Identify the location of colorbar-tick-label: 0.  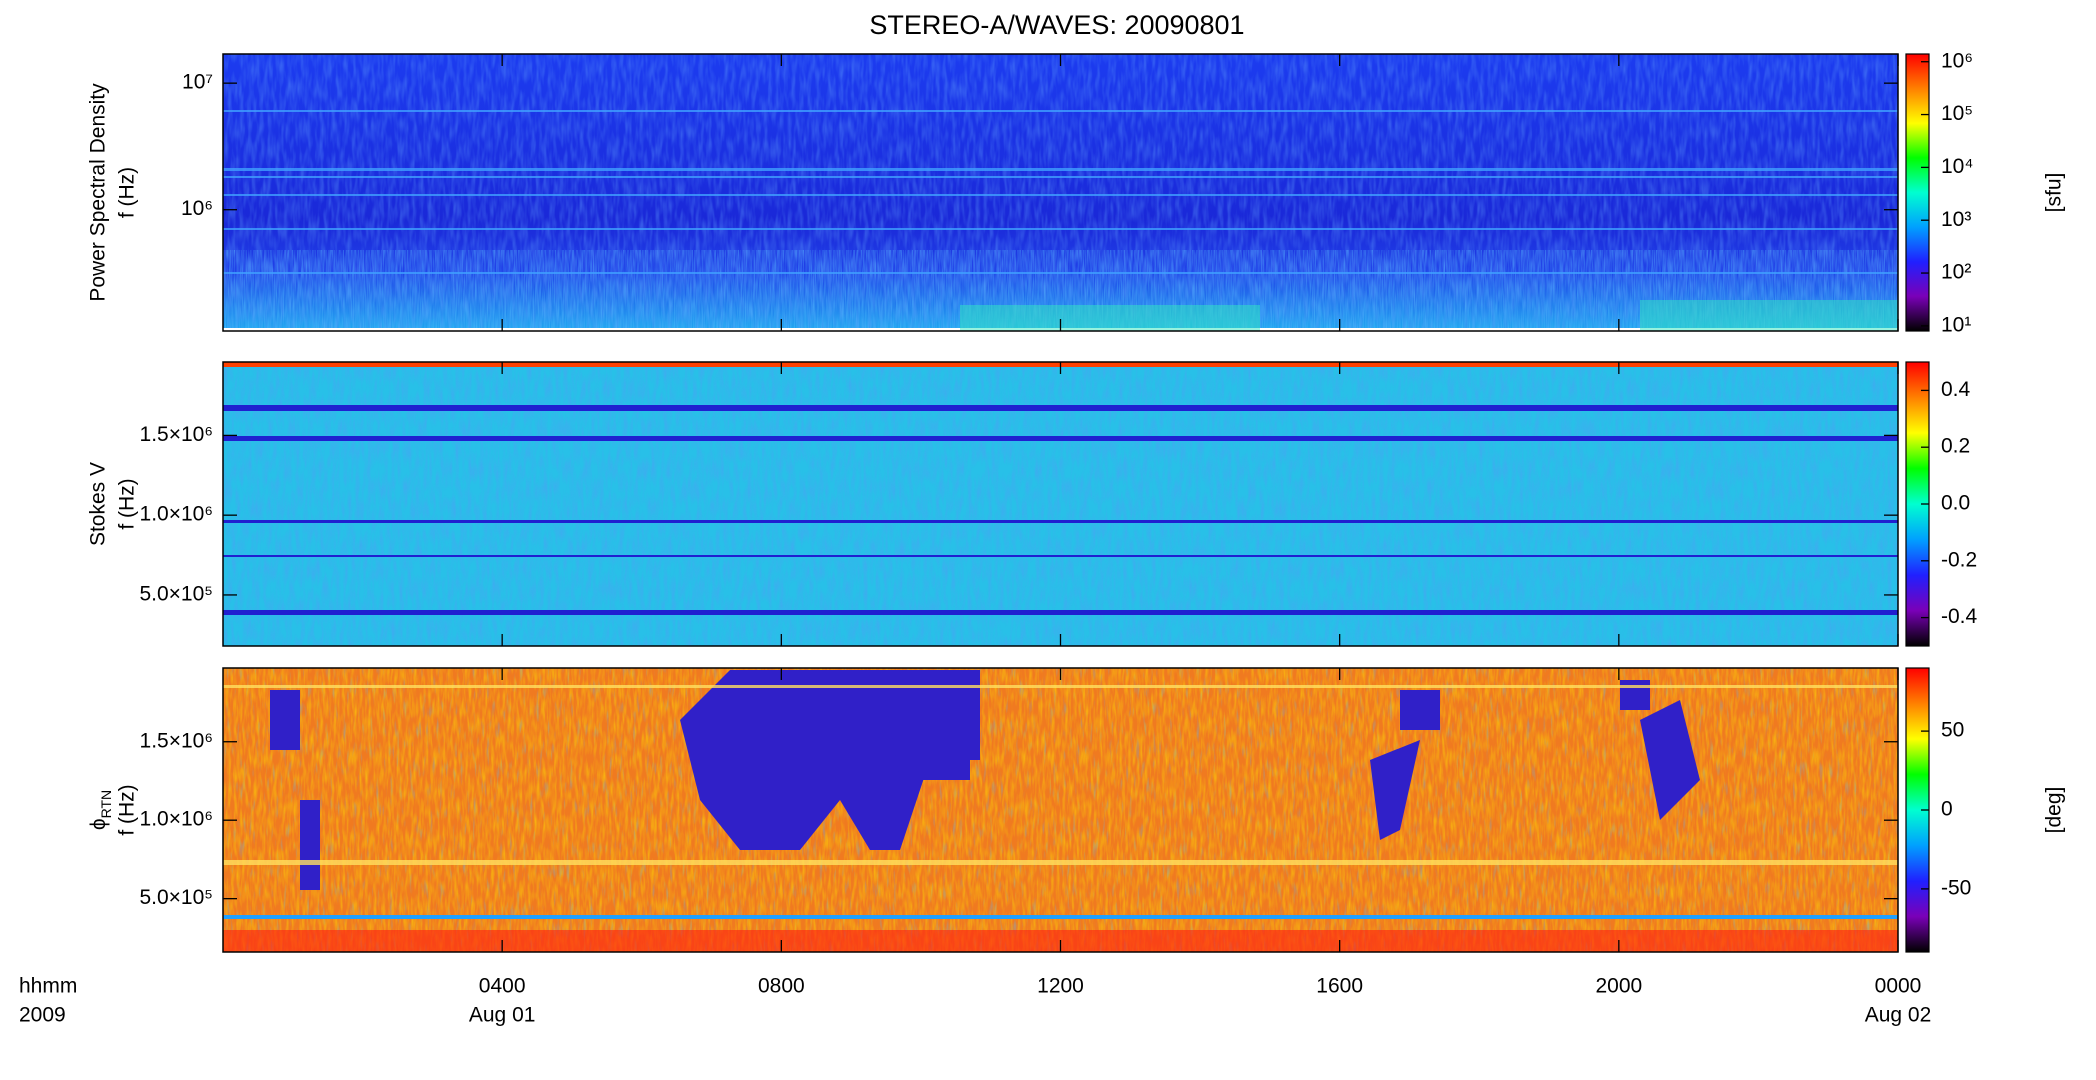
(1947, 809).